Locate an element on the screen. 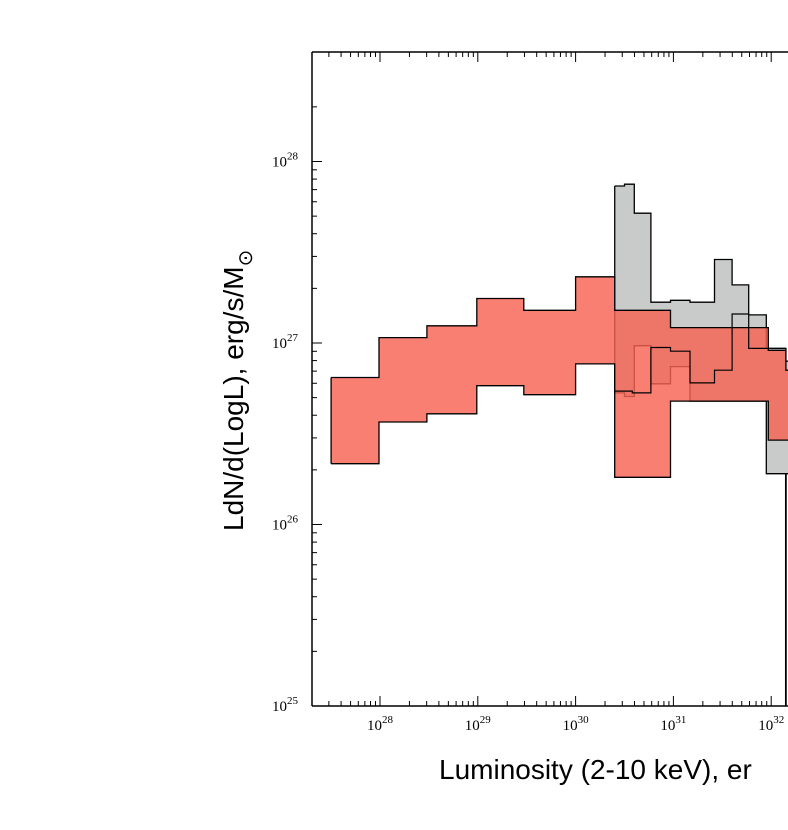  y-tick-label: 1027 is located at coordinates (285, 342).